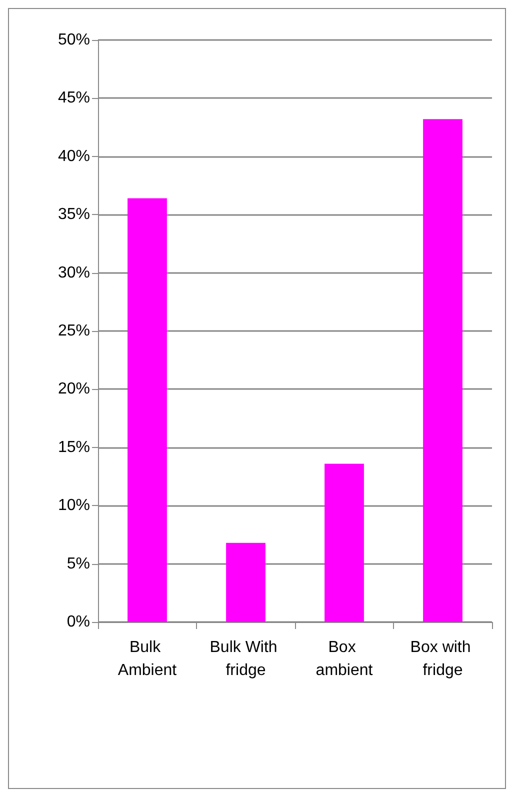  Describe the element at coordinates (74, 156) in the screenshot. I see `y-tick-label: 40%` at that location.